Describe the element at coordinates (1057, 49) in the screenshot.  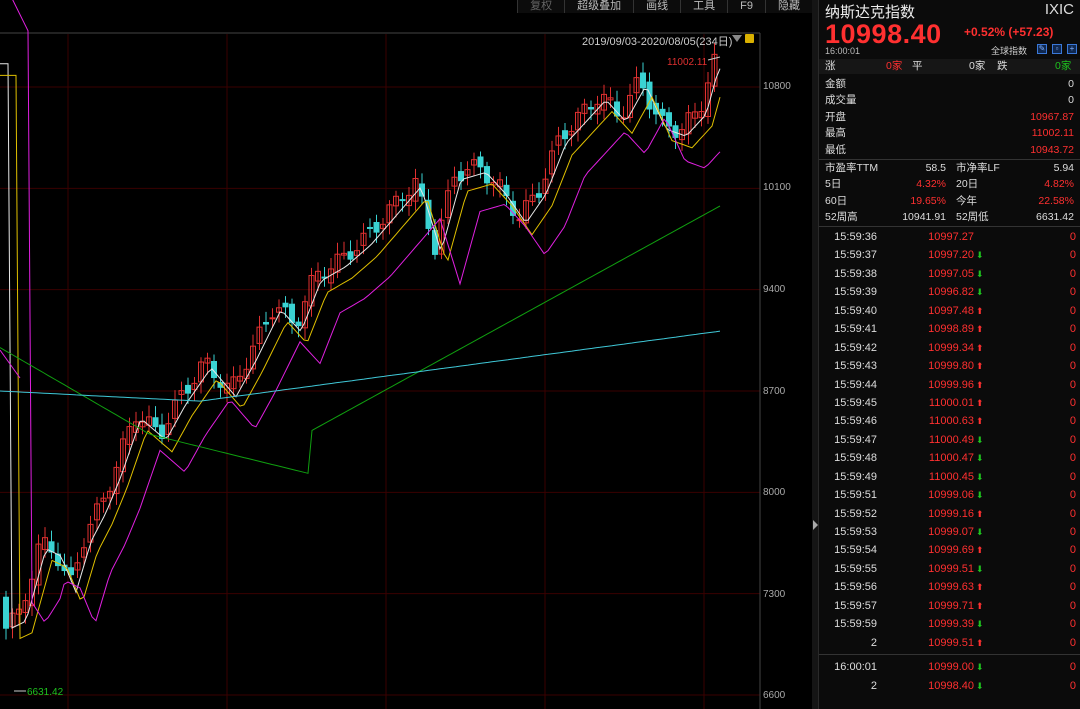
I see `window-icon: ▫` at that location.